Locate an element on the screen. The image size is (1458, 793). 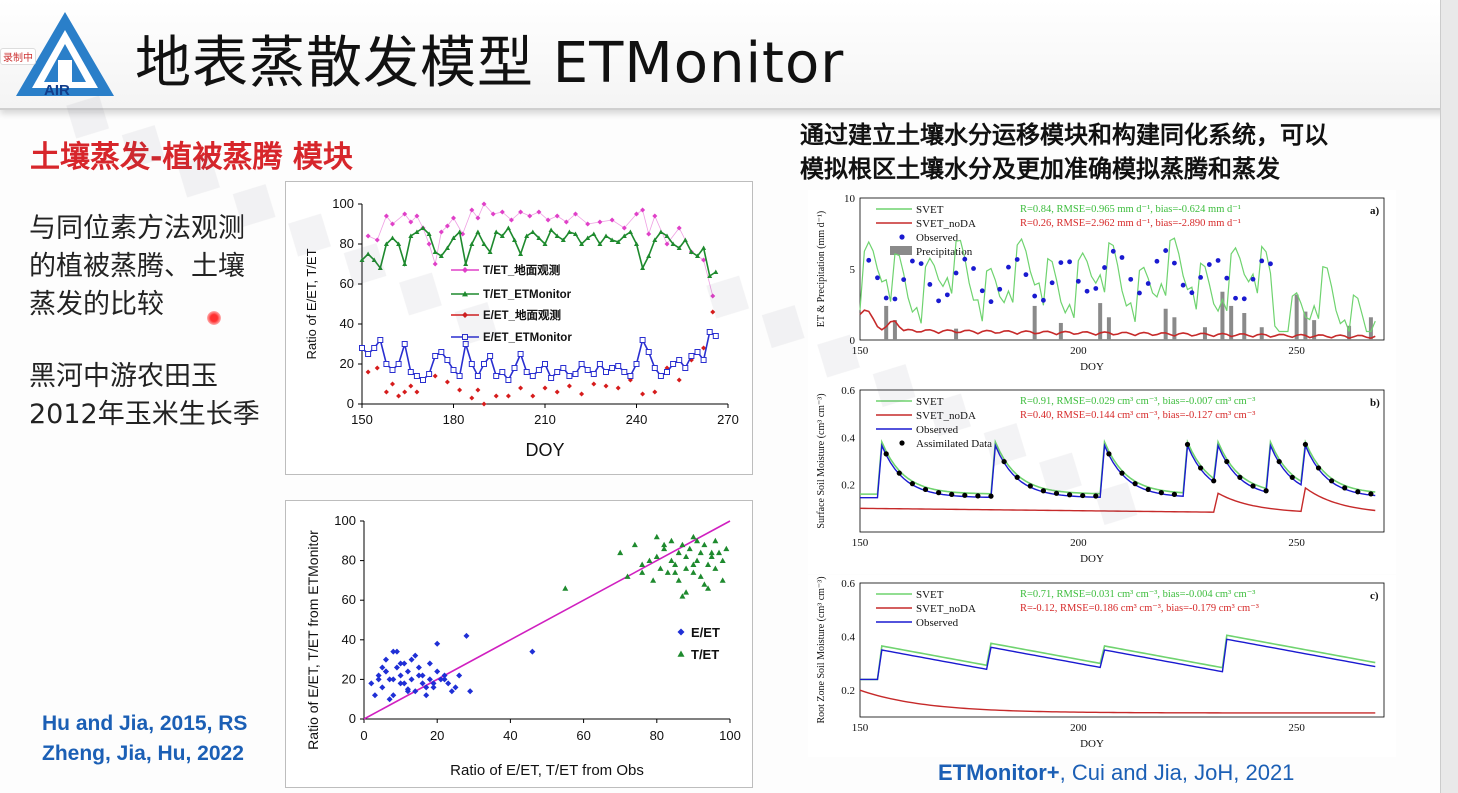
y-tick-label: 40 is located at coordinates (347, 323).